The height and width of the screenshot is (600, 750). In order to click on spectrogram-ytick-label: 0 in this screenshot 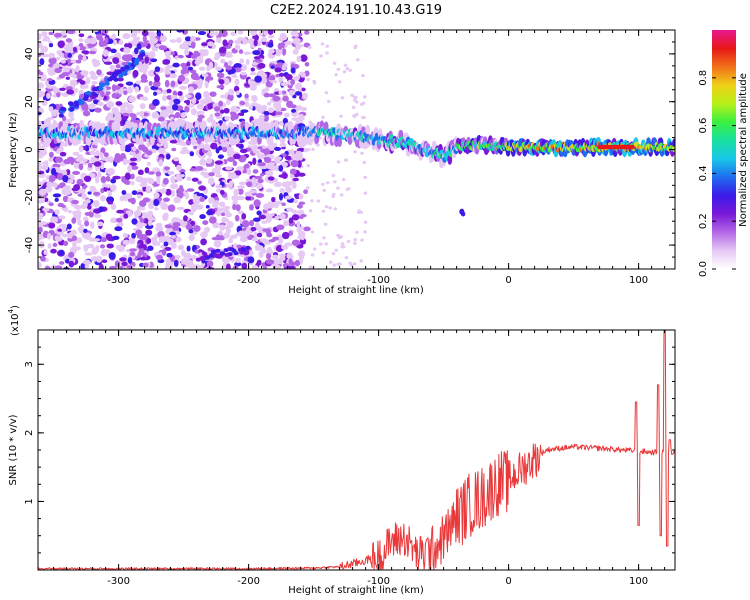, I will do `click(29, 149)`.